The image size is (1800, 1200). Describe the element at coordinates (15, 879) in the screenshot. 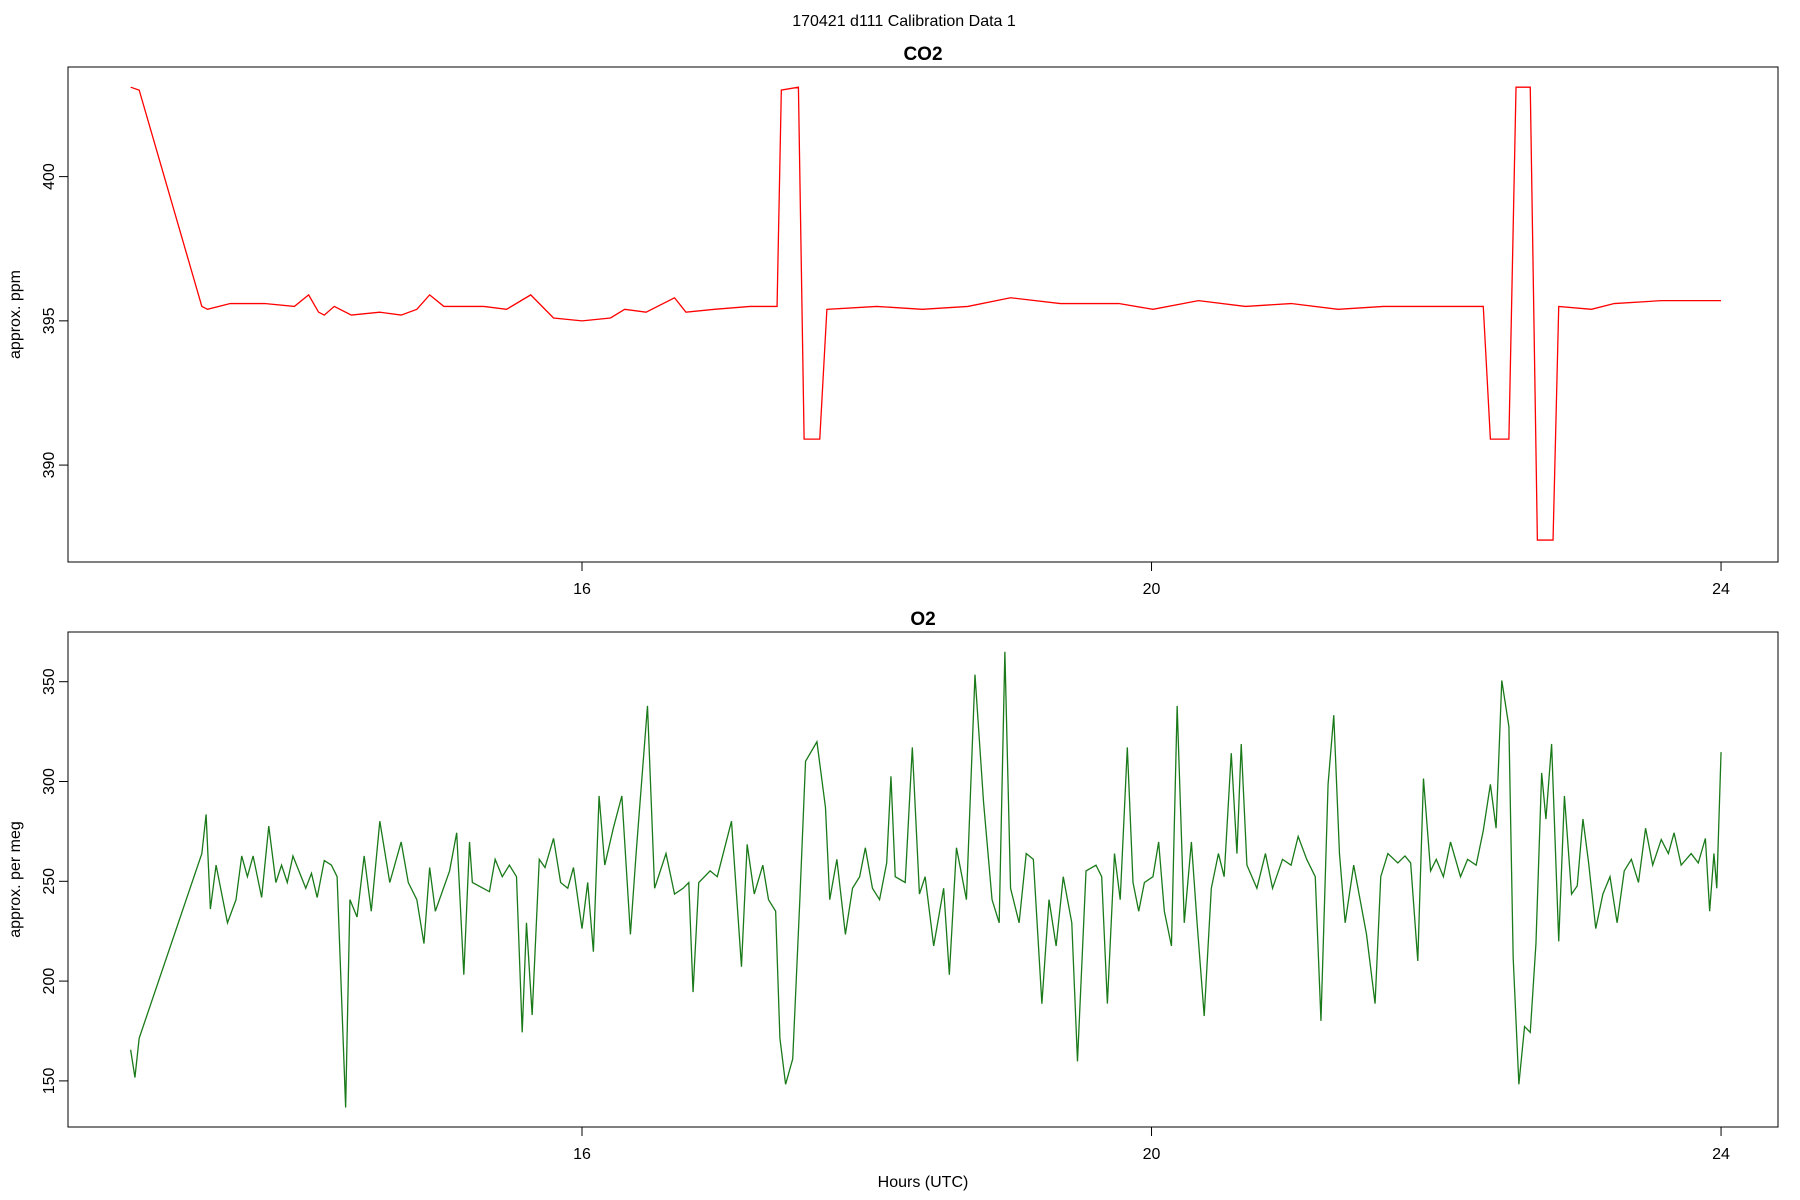

I see `y-axis-label: approx. per meg` at that location.